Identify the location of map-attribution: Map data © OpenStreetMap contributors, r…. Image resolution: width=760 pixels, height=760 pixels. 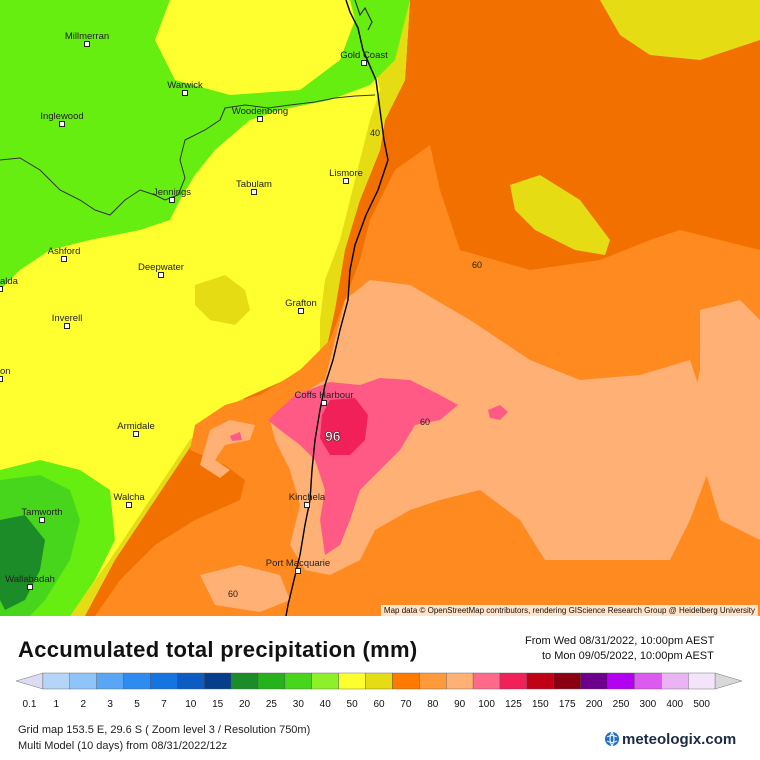
(569, 610).